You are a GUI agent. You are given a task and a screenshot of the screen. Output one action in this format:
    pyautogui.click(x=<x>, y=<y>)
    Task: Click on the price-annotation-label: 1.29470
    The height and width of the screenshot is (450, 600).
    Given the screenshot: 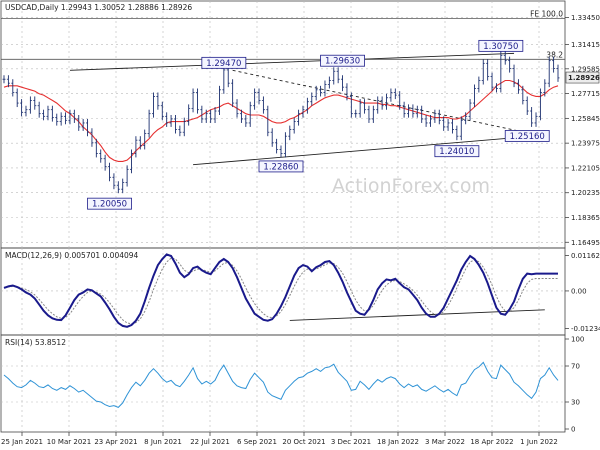 What is the action you would take?
    pyautogui.click(x=223, y=64)
    